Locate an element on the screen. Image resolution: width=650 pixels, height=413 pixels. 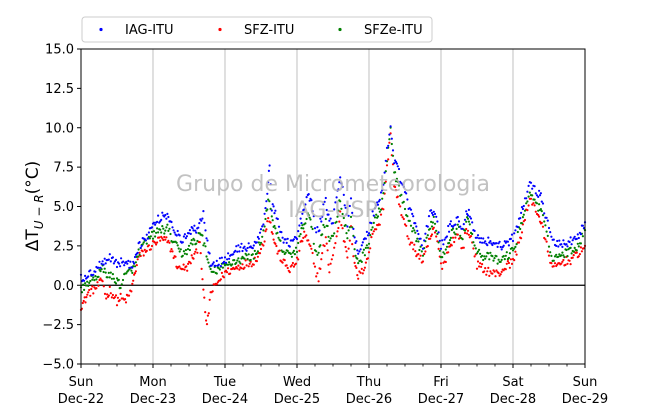
x-tick-day: Sat is located at coordinates (512, 382).